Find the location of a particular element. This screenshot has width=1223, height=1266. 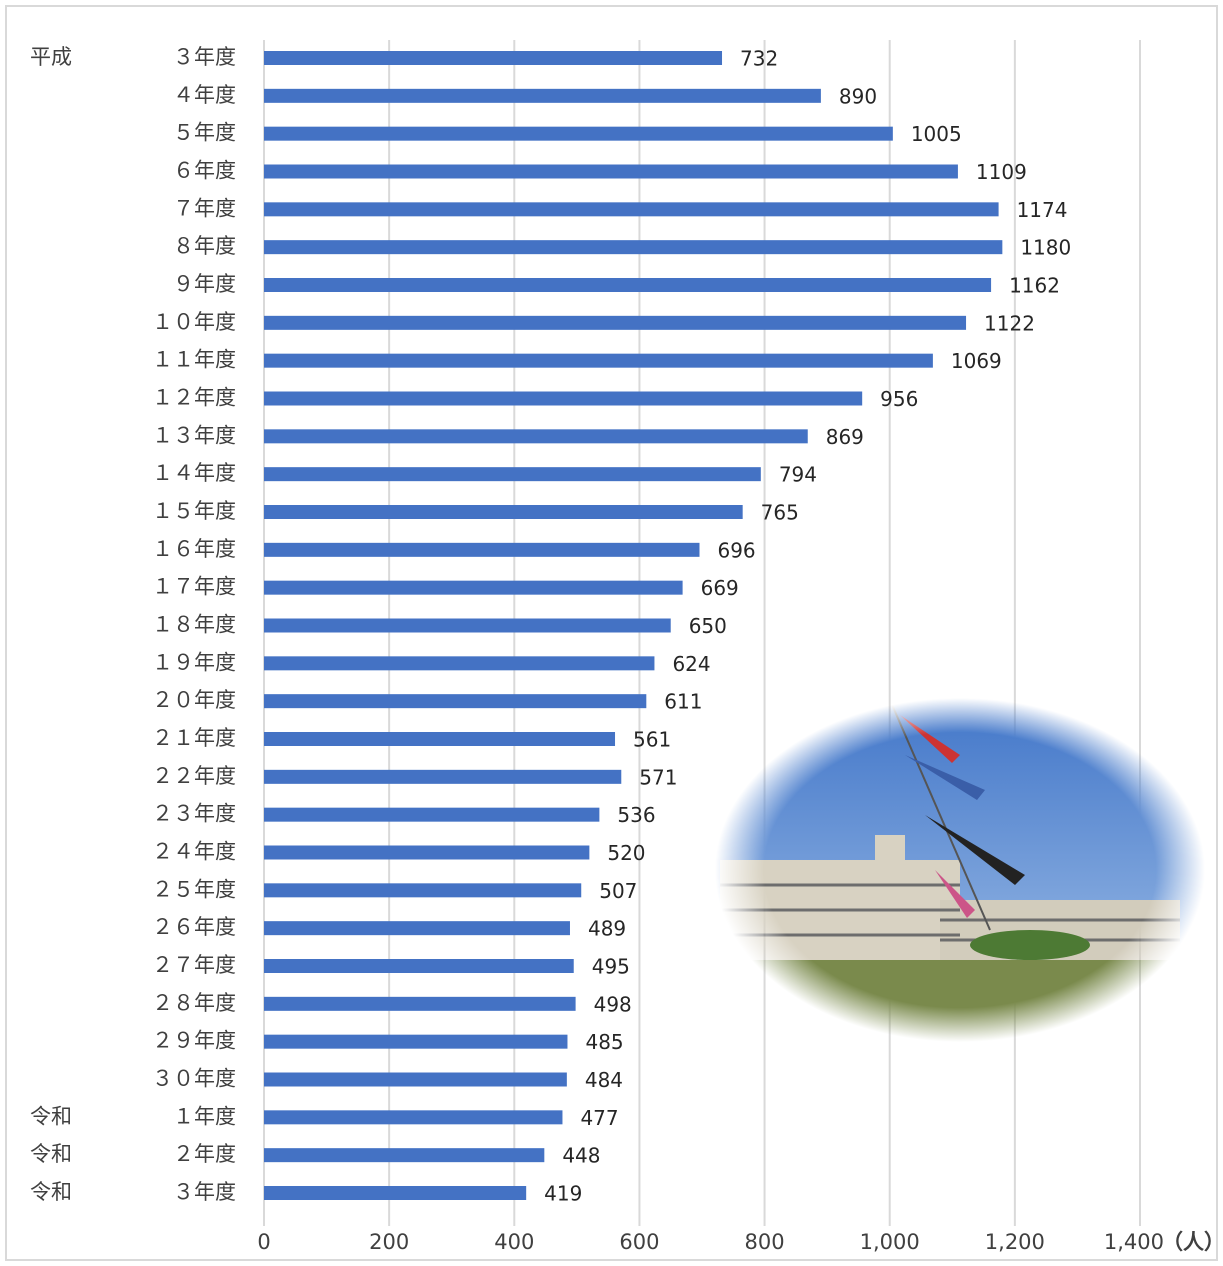

value-label: 571 is located at coordinates (658, 777).